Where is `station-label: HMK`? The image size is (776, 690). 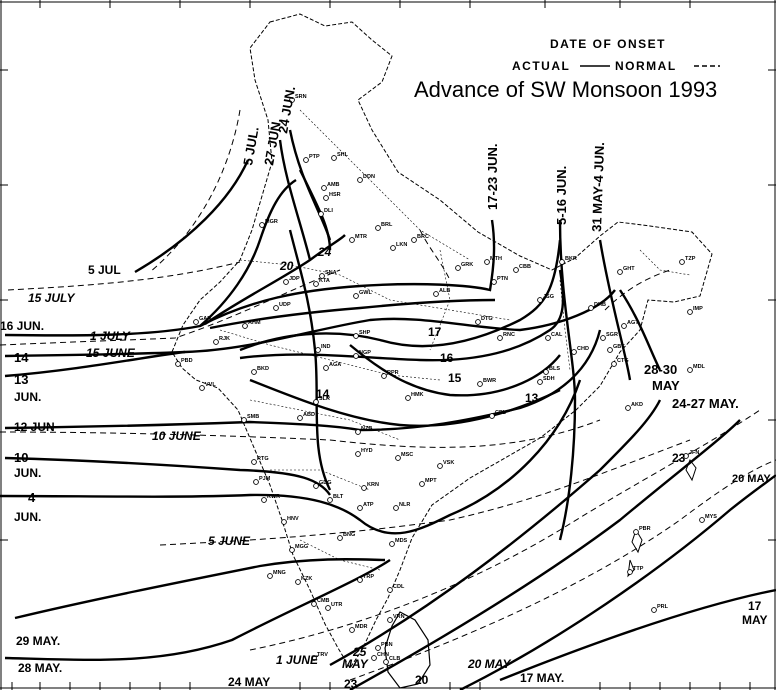
station-label: HMK is located at coordinates (417, 395).